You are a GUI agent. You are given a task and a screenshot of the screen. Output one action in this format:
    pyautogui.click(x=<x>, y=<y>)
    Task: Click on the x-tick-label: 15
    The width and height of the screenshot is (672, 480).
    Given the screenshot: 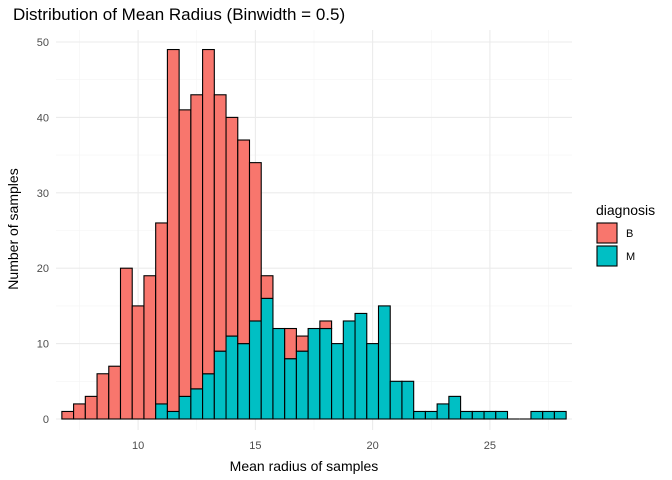 What is the action you would take?
    pyautogui.click(x=255, y=446)
    